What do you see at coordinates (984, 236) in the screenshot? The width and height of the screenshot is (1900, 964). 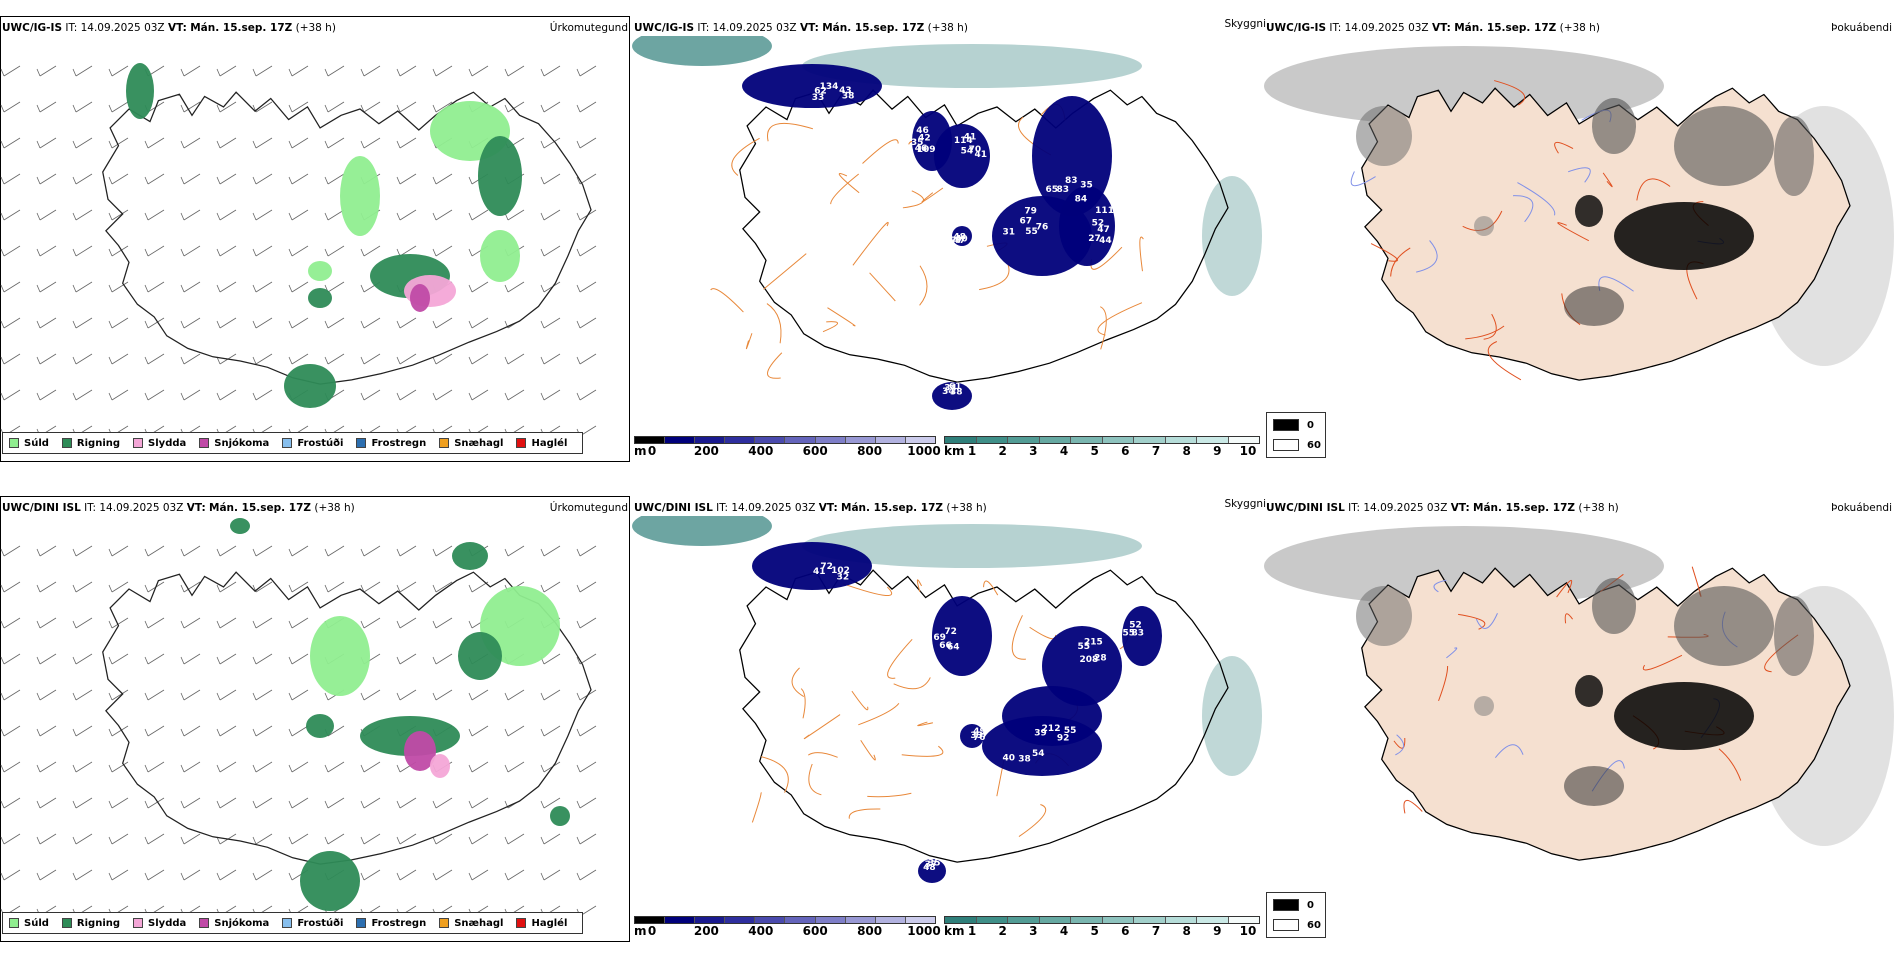 I see `iceland-outline` at bounding box center [984, 236].